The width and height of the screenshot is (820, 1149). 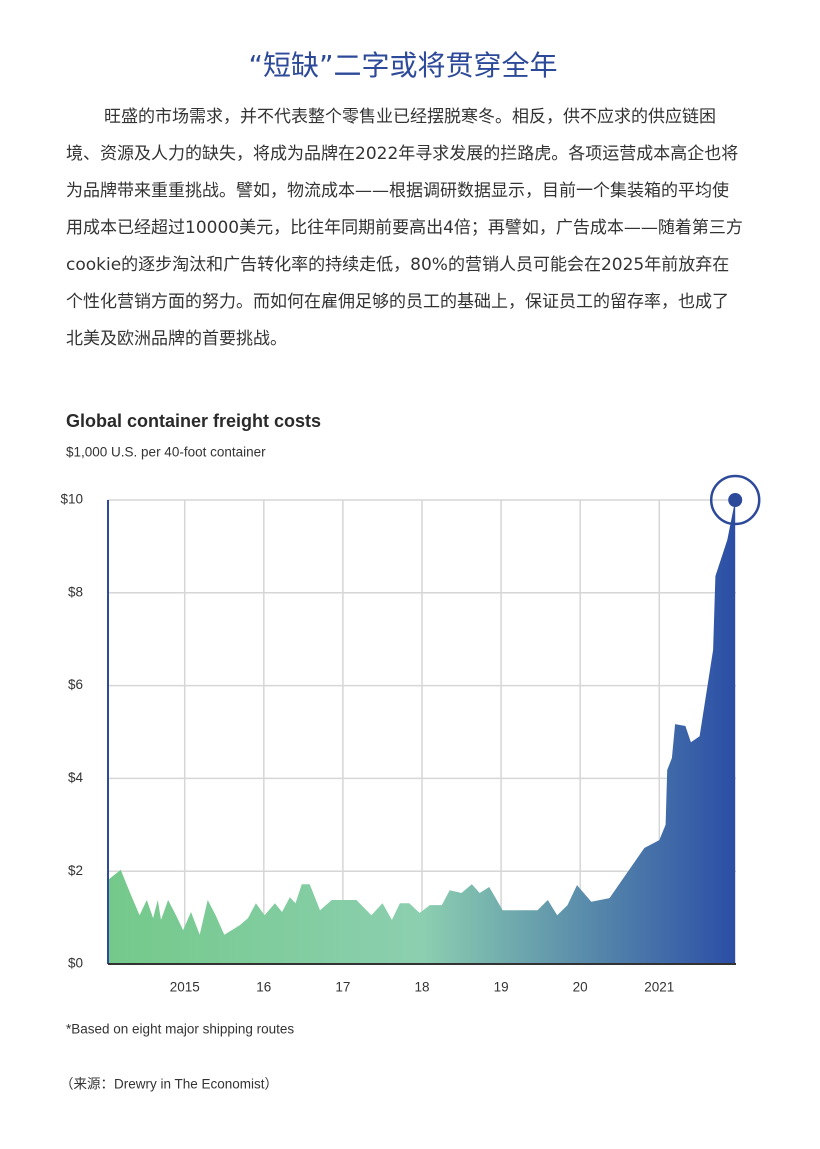 I want to click on x-tick-label: 19, so click(x=501, y=987).